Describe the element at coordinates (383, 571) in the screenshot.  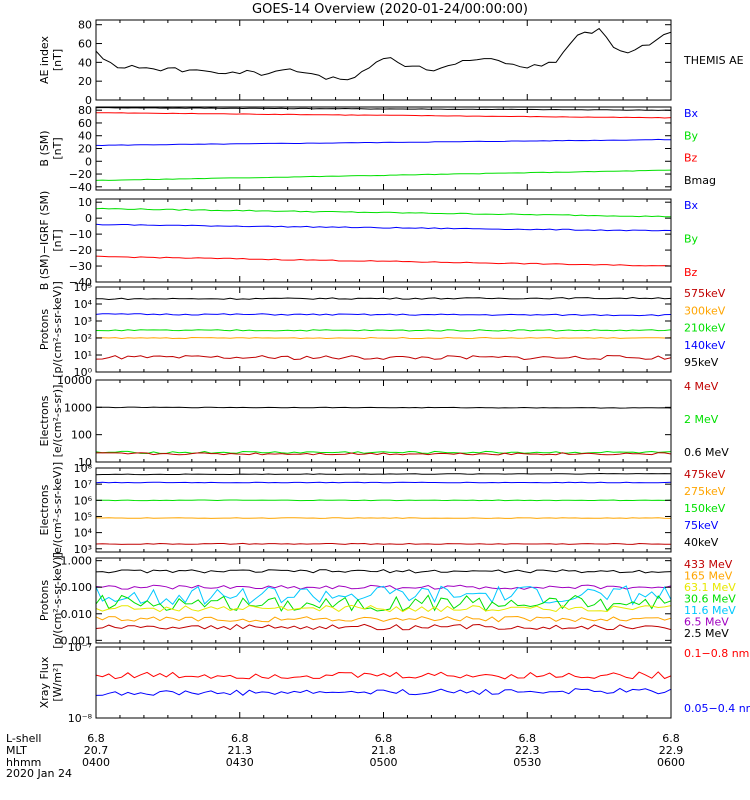
I see `series-line-protons2-2-5-mev` at that location.